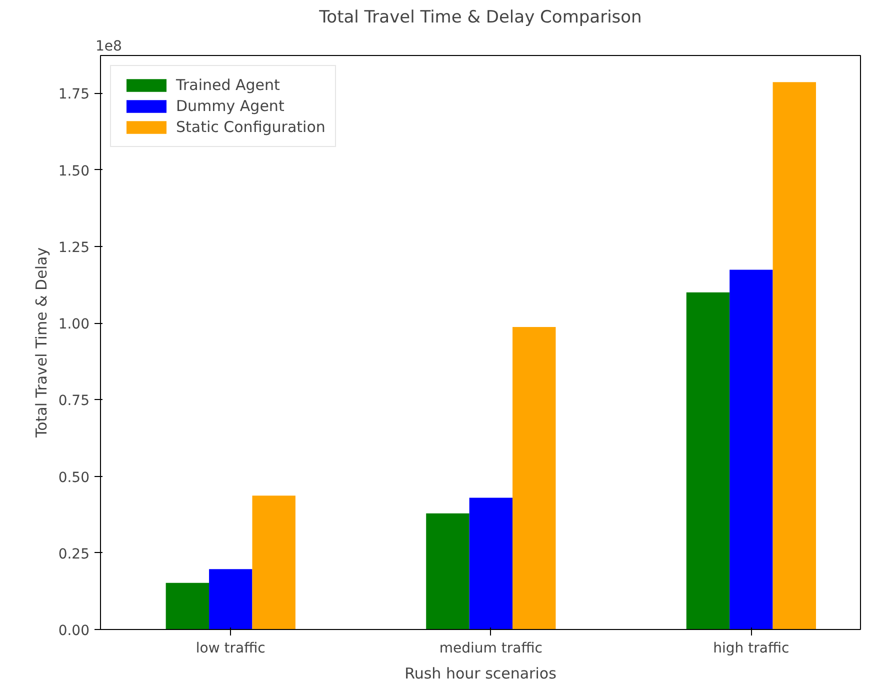  Describe the element at coordinates (74, 478) in the screenshot. I see `y-tick-label: 0.50` at that location.